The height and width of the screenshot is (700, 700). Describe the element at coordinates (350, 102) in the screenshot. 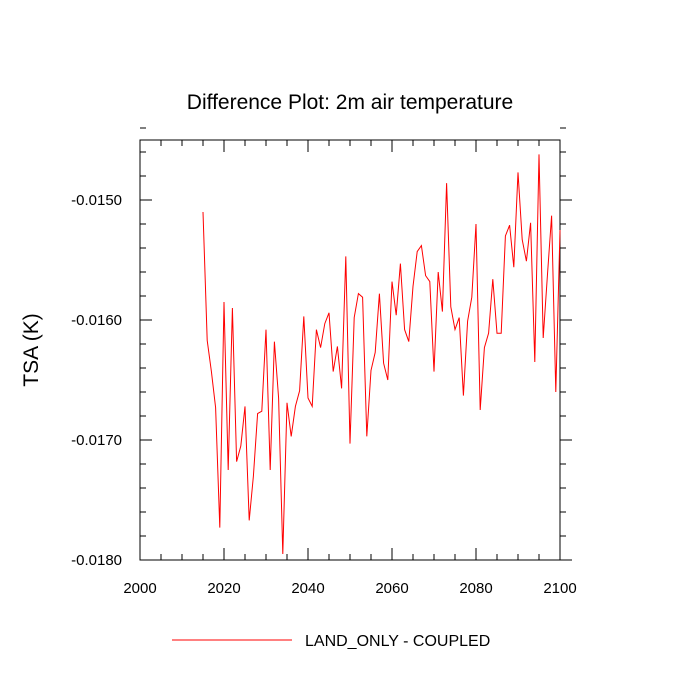

I see `chart-title: Difference Plot: 2m air temperature` at that location.